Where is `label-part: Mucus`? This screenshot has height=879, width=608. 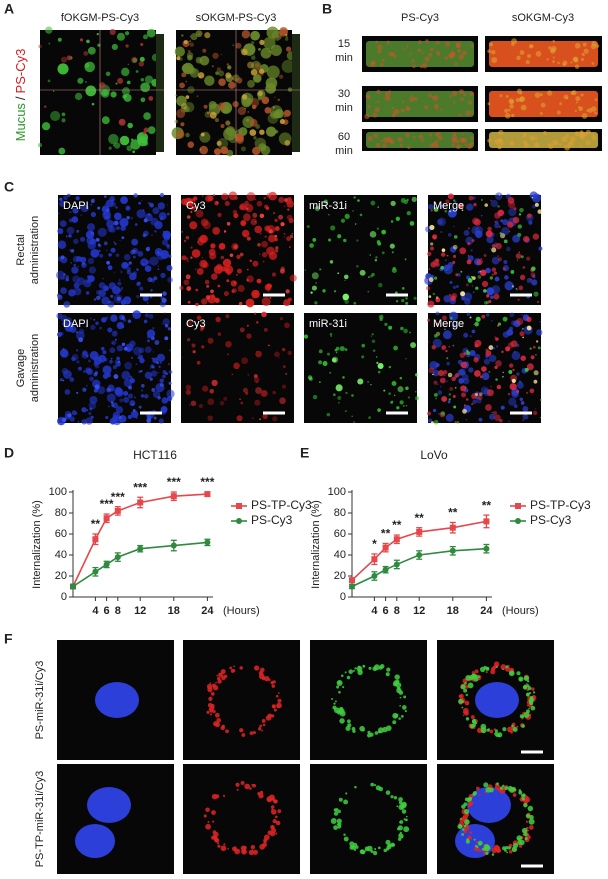 label-part: Mucus is located at coordinates (20, 122).